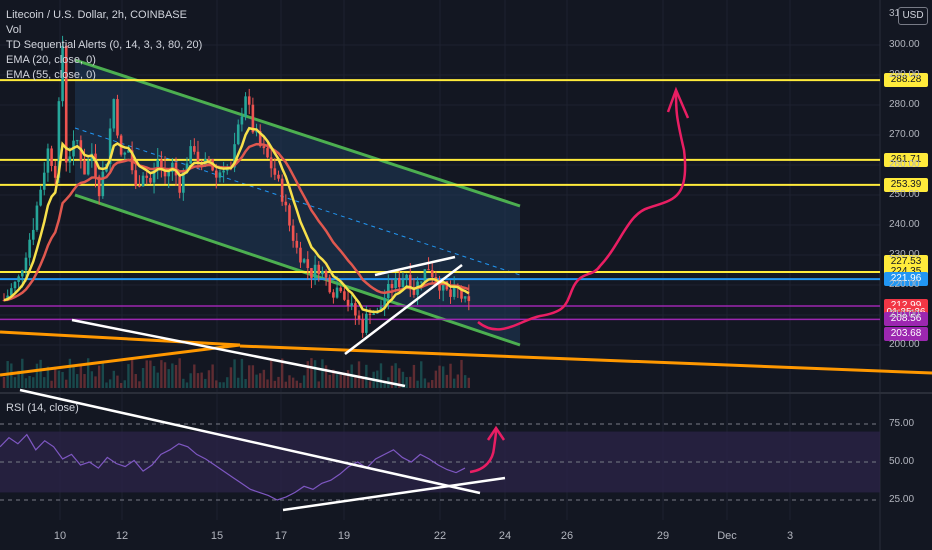 Image resolution: width=932 pixels, height=550 pixels. I want to click on rsi-trend-up, so click(394, 494).